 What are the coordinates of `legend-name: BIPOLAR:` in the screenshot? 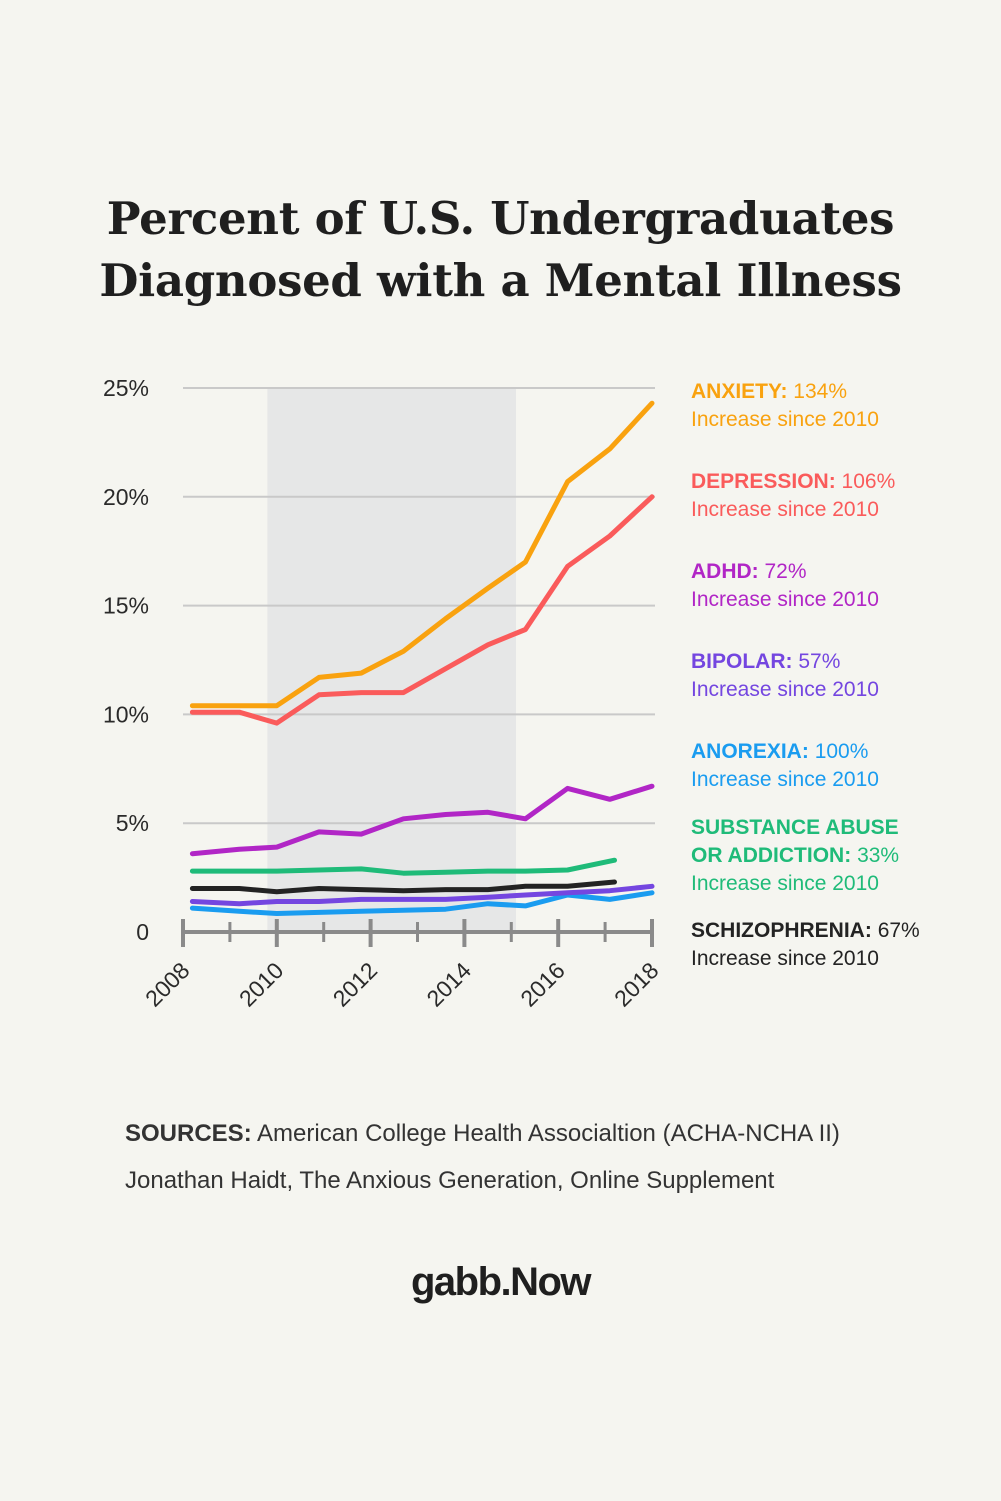 It's located at (742, 661).